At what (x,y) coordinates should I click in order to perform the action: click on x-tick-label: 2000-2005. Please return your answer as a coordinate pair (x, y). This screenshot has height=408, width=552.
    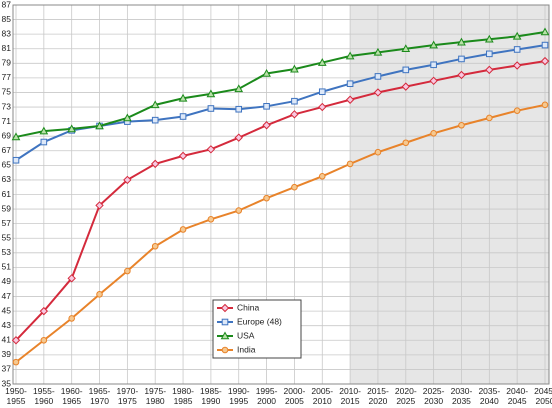
    Looking at the image, I should click on (295, 396).